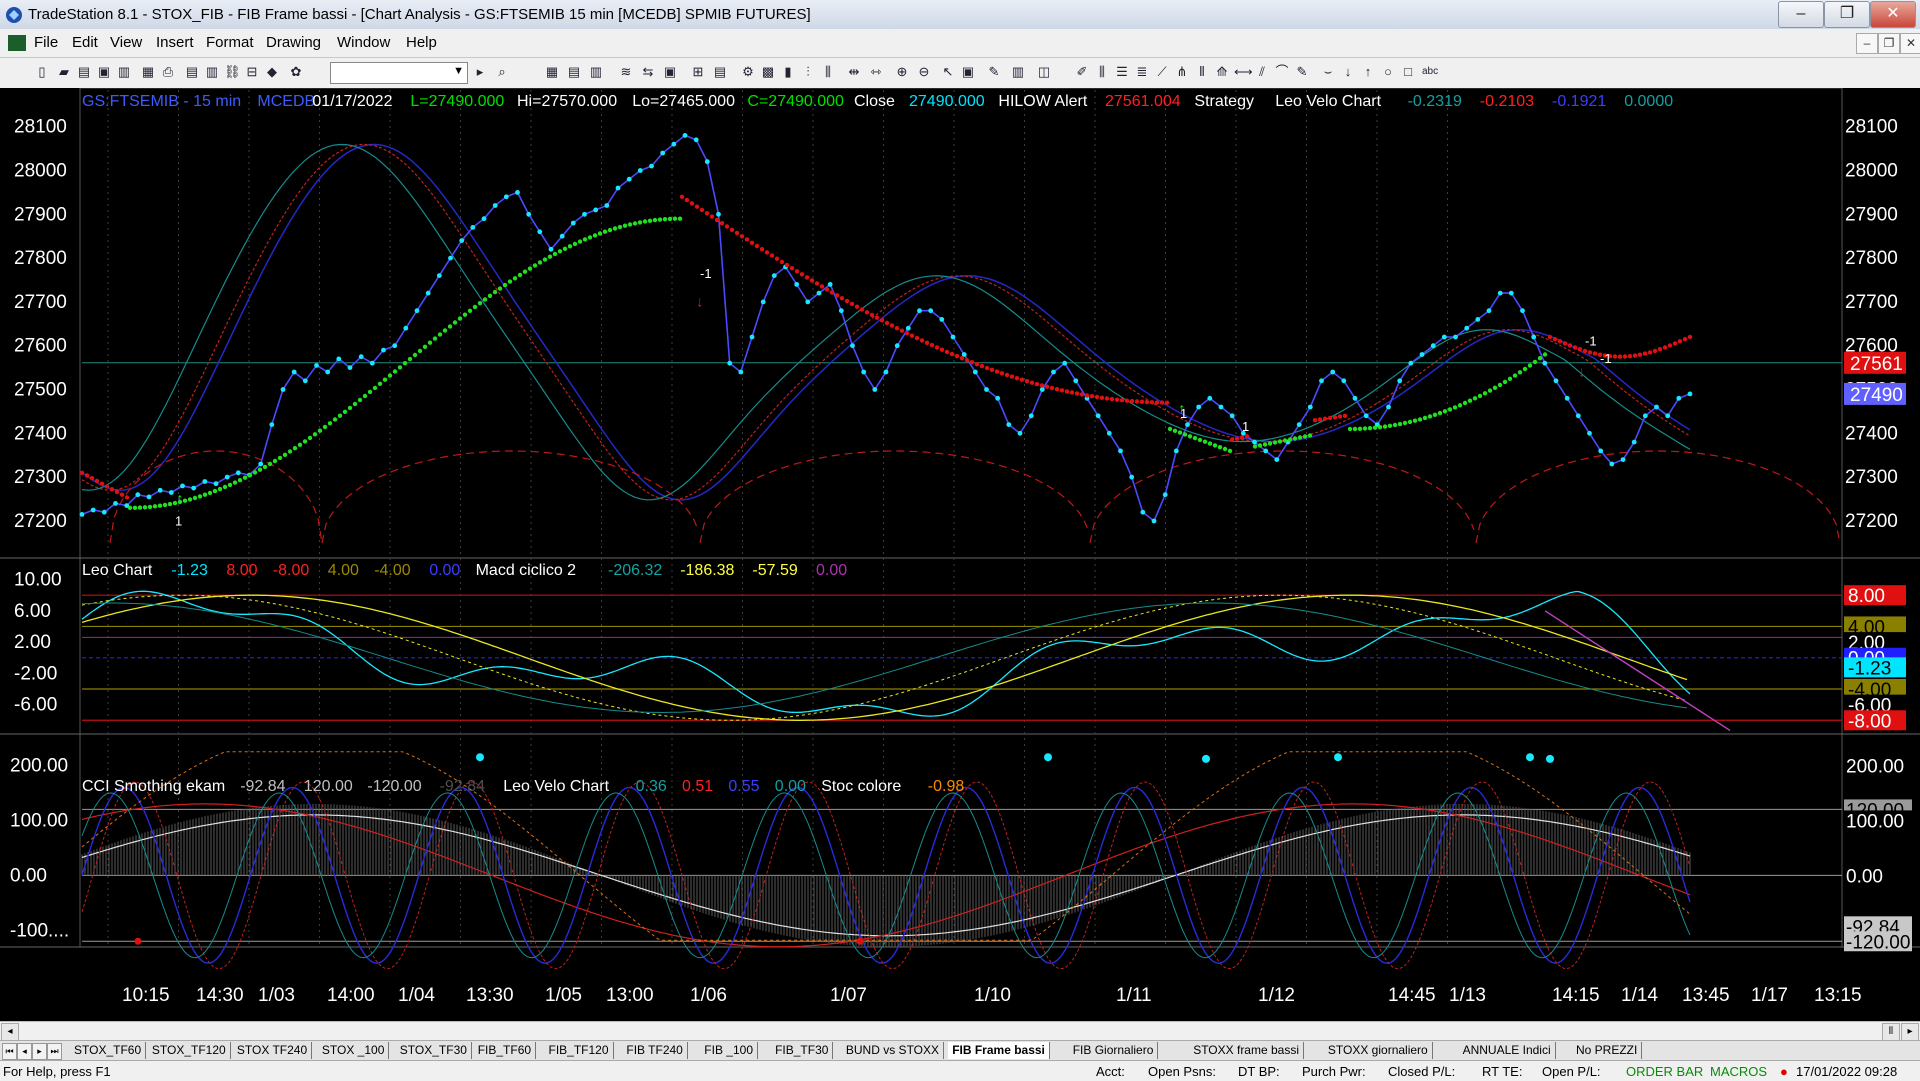 This screenshot has width=1920, height=1081. Describe the element at coordinates (1507, 1050) in the screenshot. I see `tab-annuale-indici: ANNUALE Indici` at that location.